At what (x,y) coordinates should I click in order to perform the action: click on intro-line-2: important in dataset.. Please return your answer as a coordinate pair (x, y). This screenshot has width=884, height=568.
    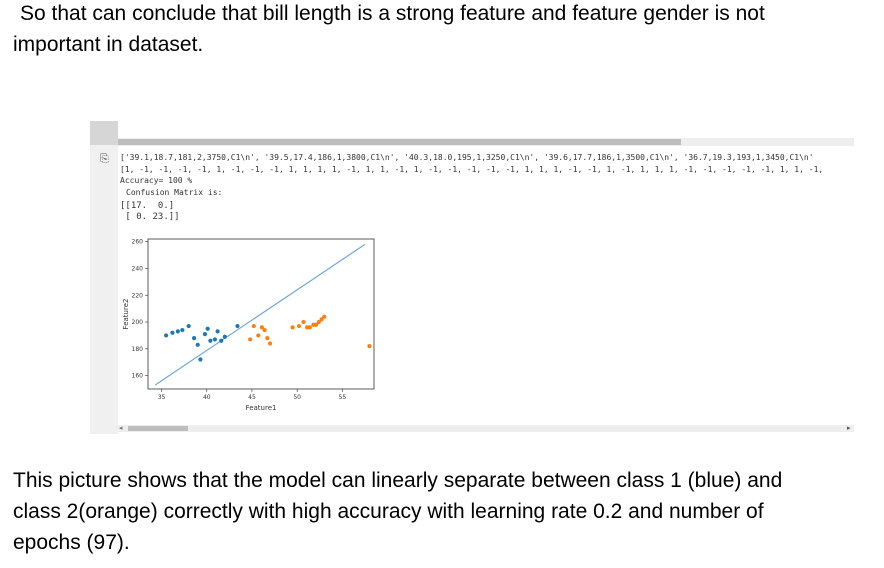
    Looking at the image, I should click on (108, 44).